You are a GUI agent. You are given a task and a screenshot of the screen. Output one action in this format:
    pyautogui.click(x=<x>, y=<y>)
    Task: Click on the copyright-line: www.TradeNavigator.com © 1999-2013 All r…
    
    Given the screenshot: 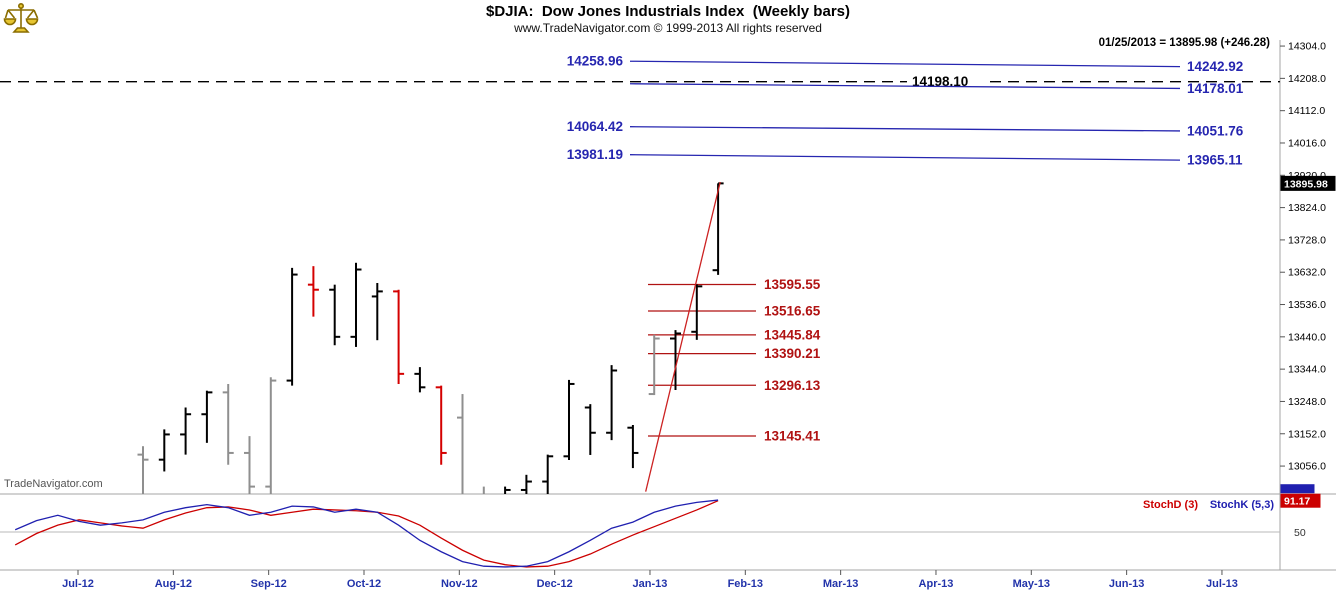 What is the action you would take?
    pyautogui.click(x=668, y=28)
    